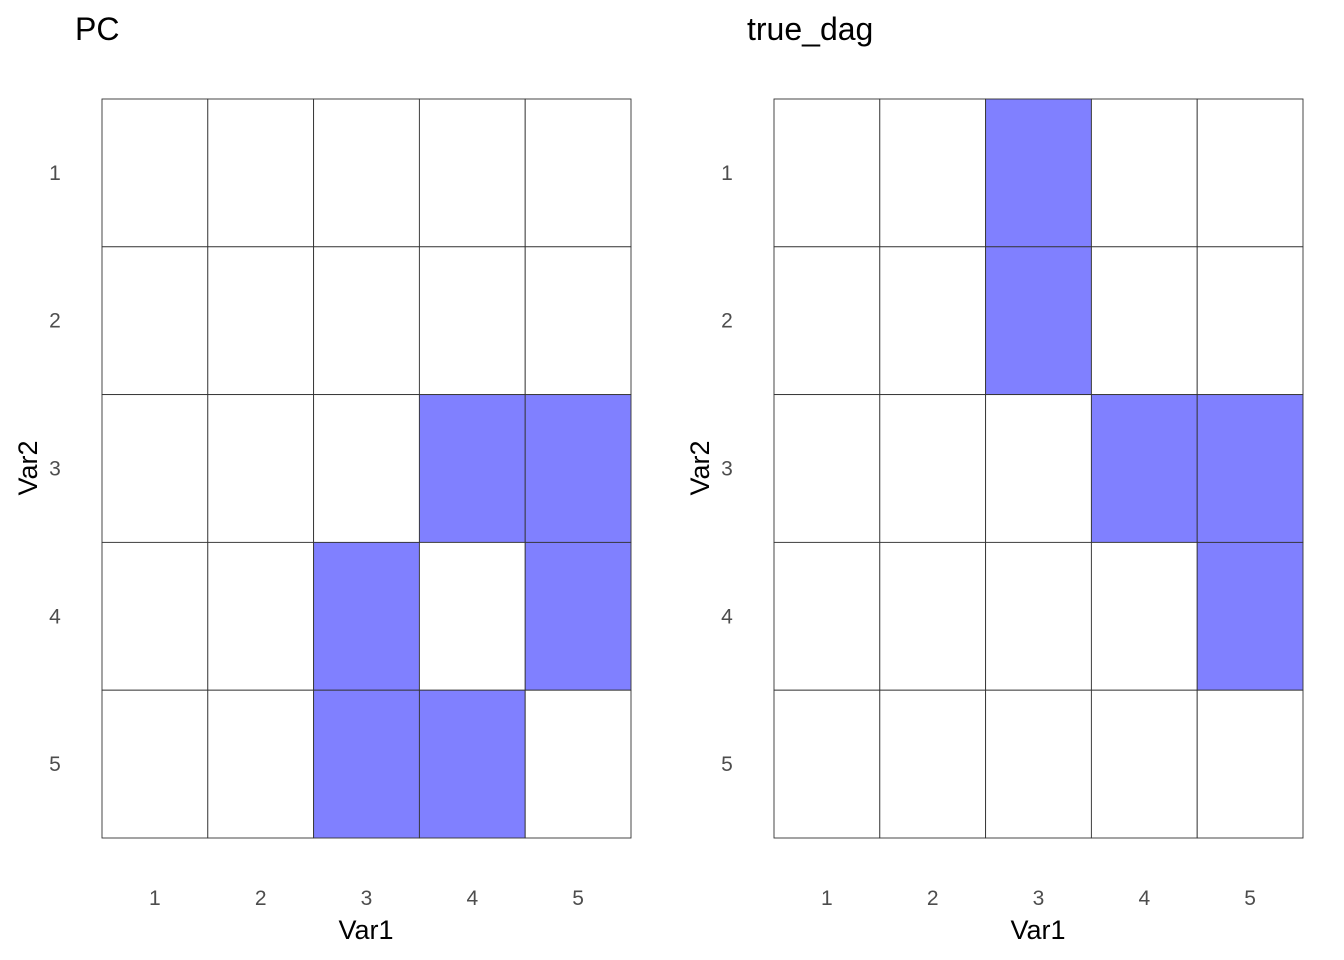 This screenshot has width=1344, height=960. What do you see at coordinates (97, 29) in the screenshot?
I see `panel-title: PC` at bounding box center [97, 29].